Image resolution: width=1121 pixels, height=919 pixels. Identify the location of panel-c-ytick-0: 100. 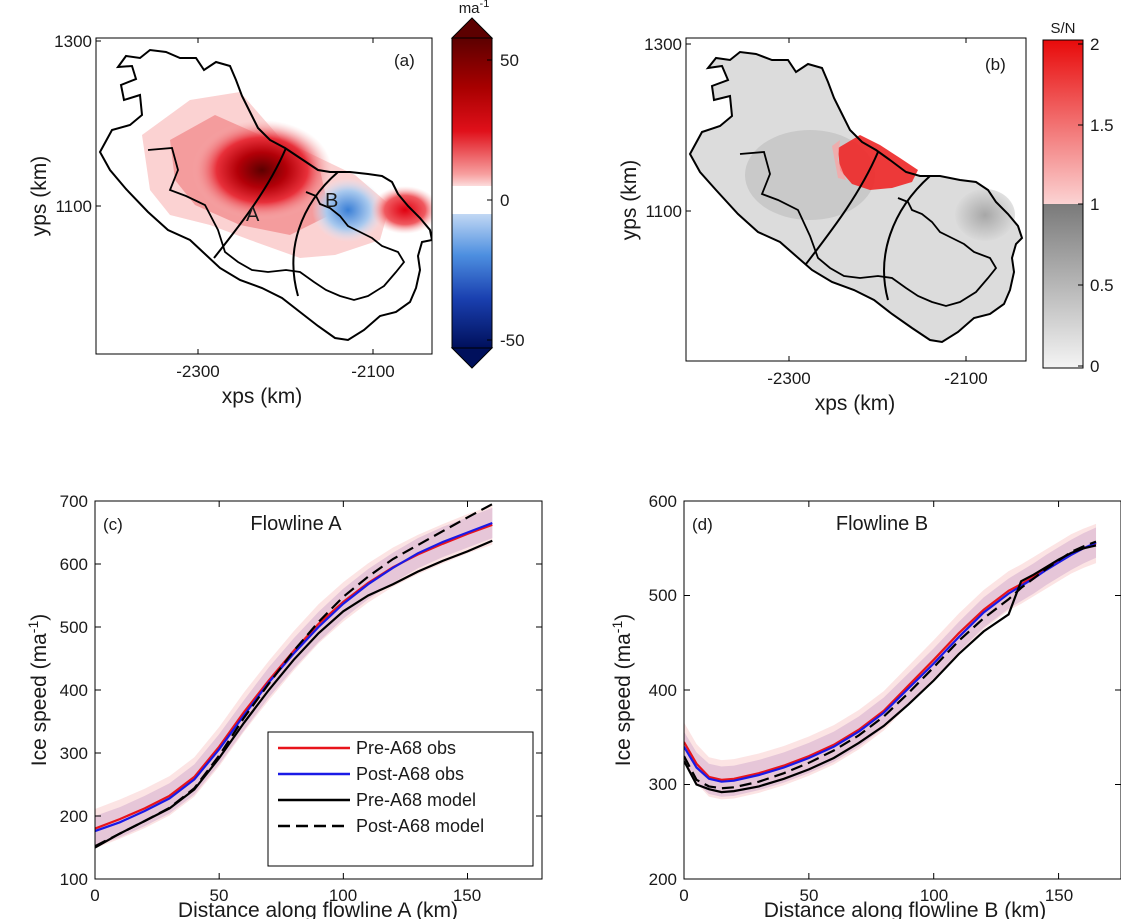
(74, 879).